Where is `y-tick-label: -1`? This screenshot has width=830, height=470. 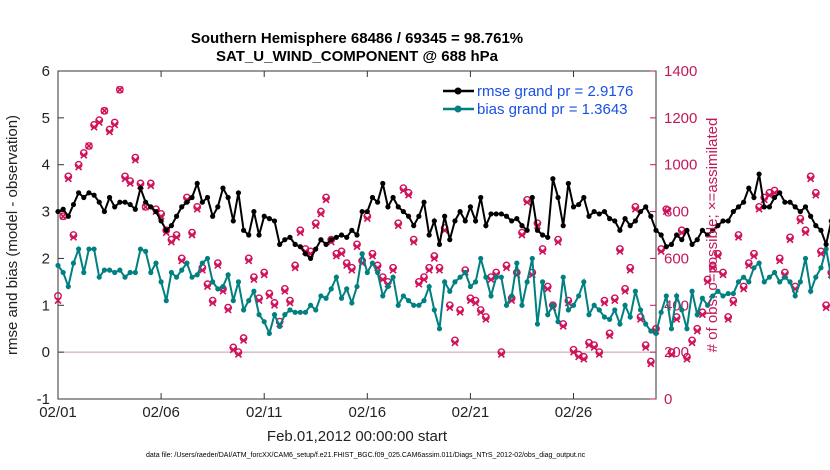 y-tick-label: -1 is located at coordinates (43, 399).